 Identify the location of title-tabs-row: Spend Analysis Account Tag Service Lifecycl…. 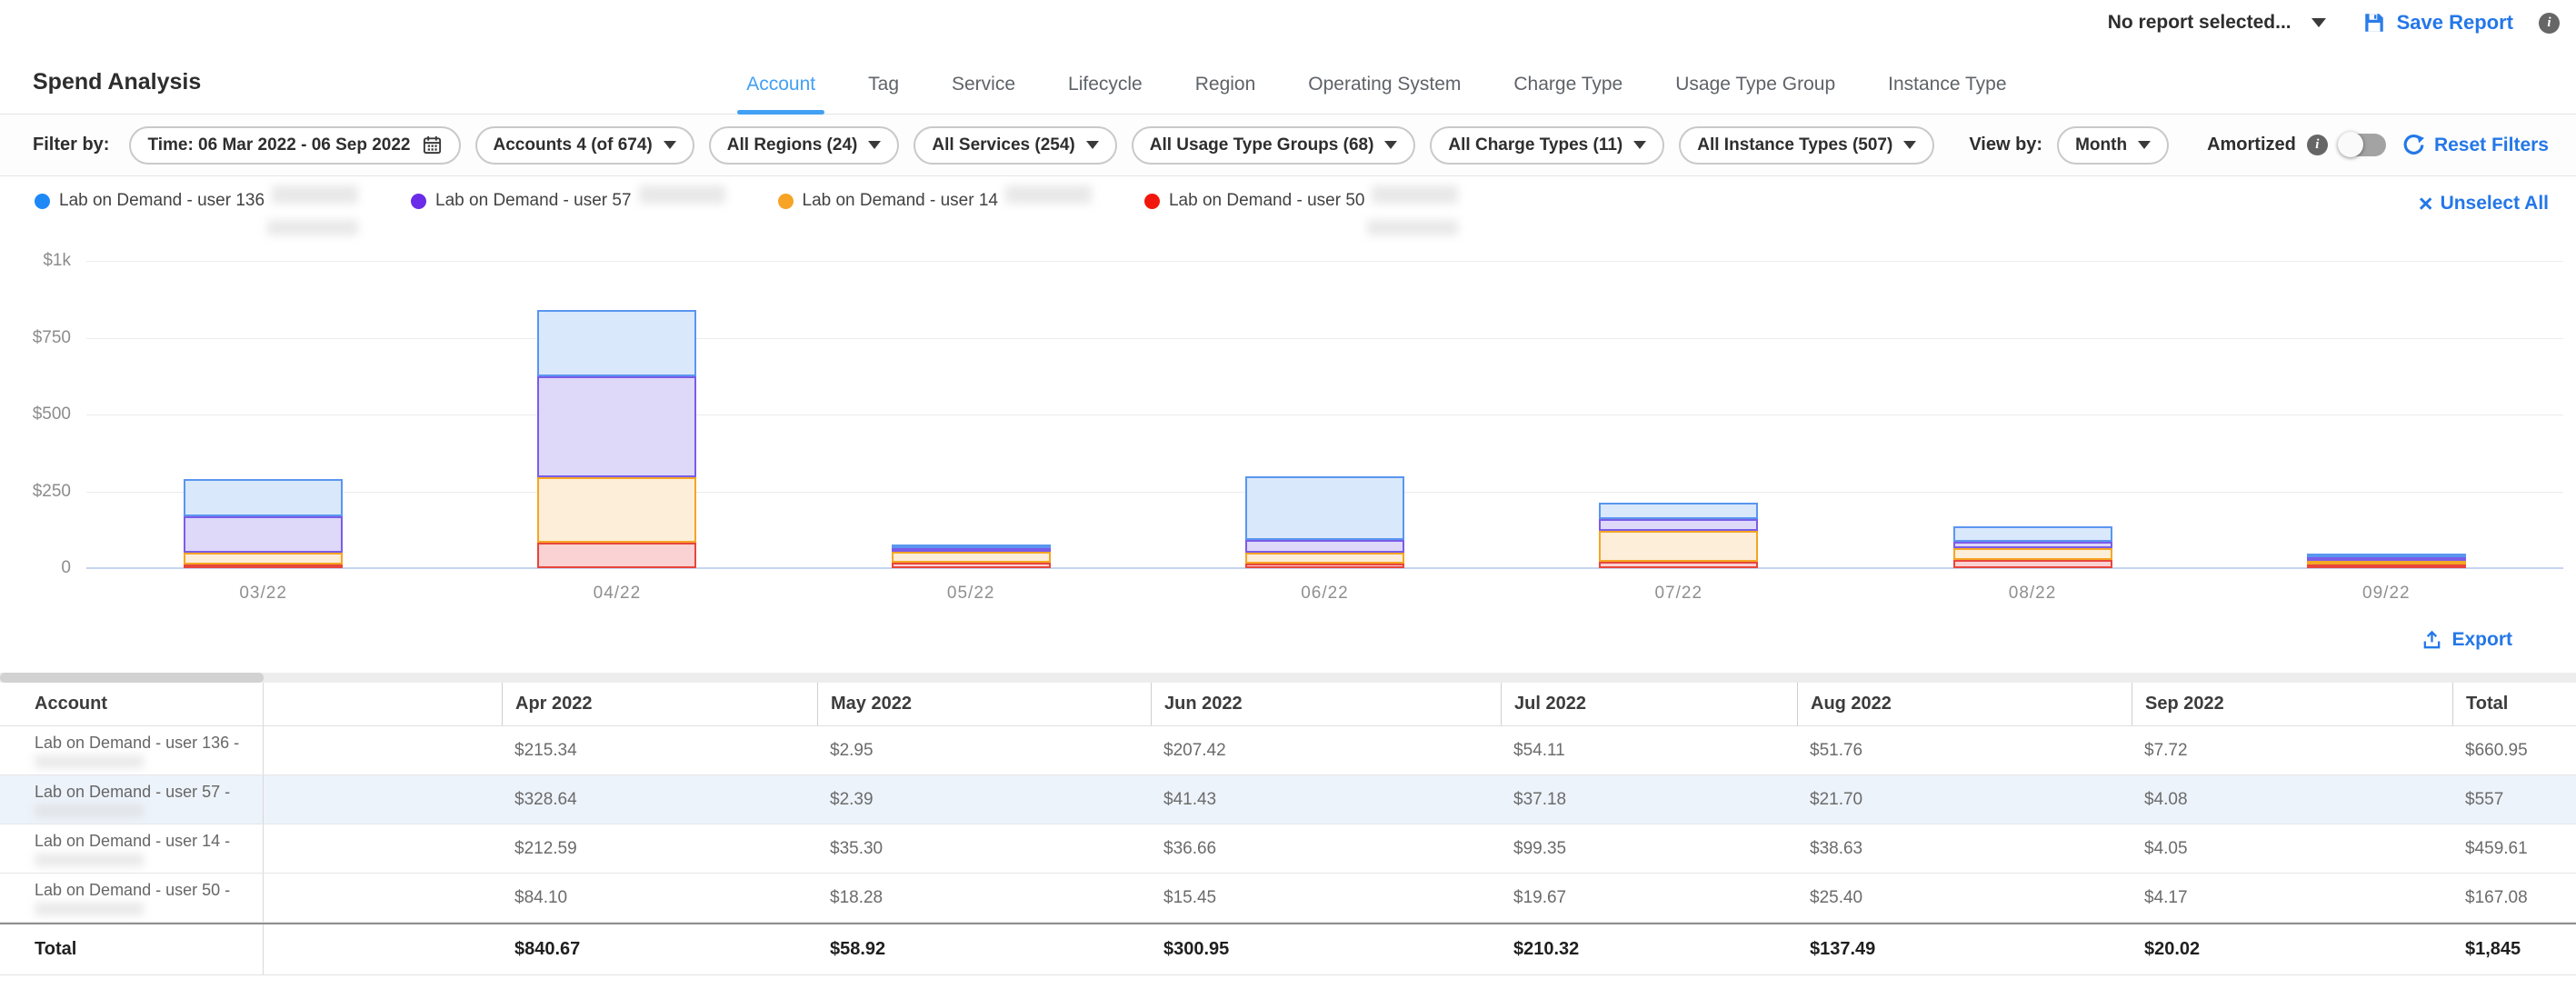
(1288, 75).